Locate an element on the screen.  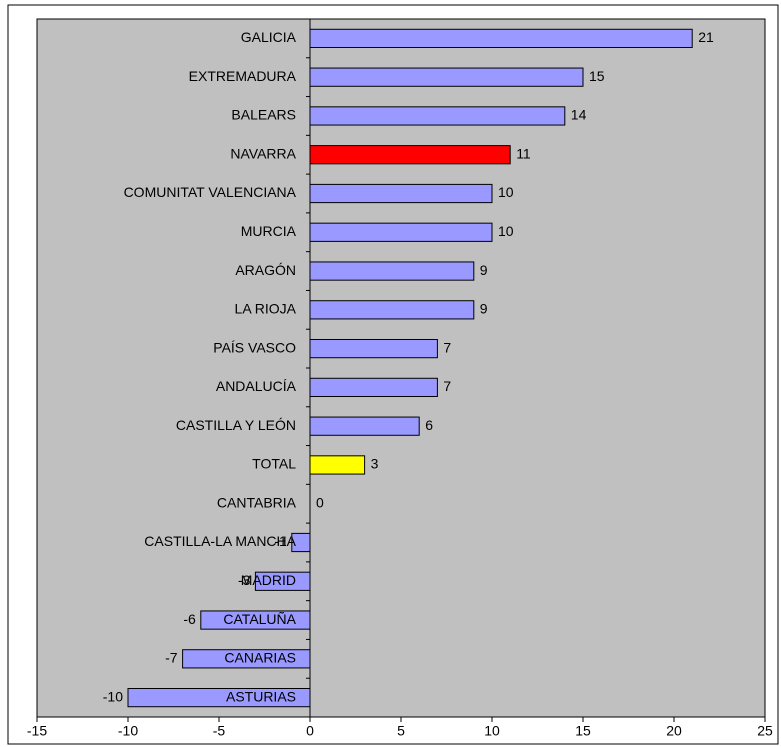
category-label: CASTILLA Y LEÓN is located at coordinates (236, 425).